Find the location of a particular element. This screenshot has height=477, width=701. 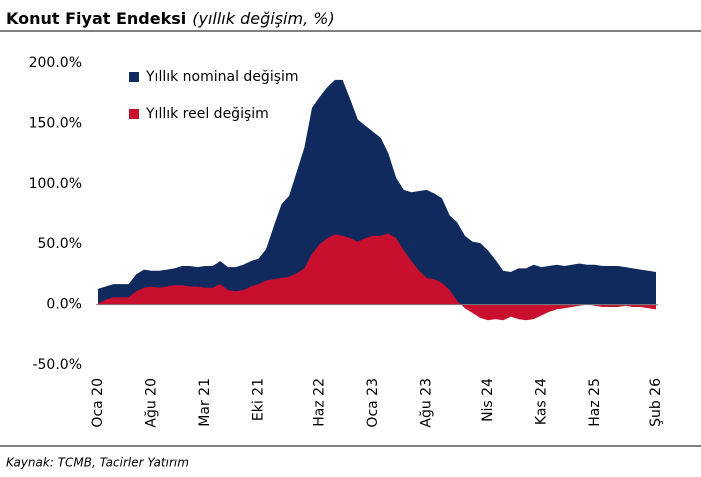

x-tick-label: Ağu 23 is located at coordinates (427, 403).